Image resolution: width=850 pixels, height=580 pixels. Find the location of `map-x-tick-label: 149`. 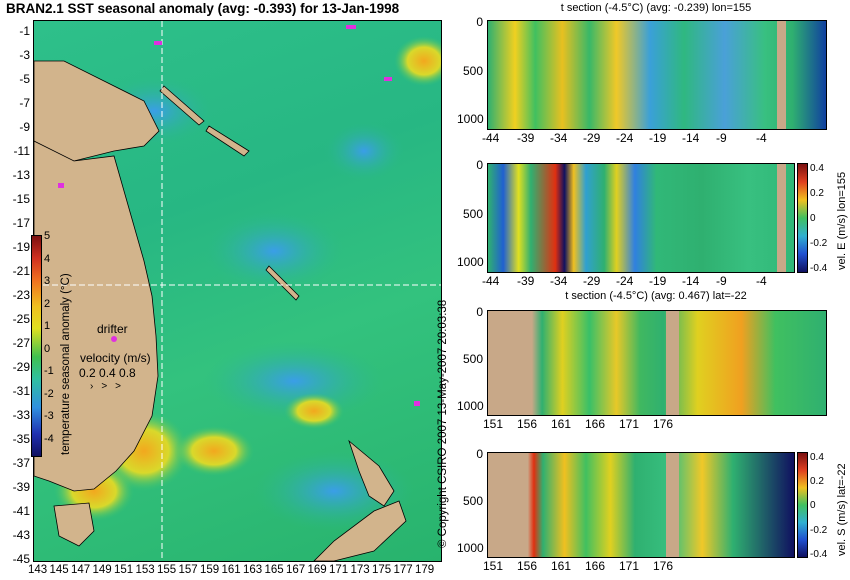

map-x-tick-label: 149 is located at coordinates (102, 570).